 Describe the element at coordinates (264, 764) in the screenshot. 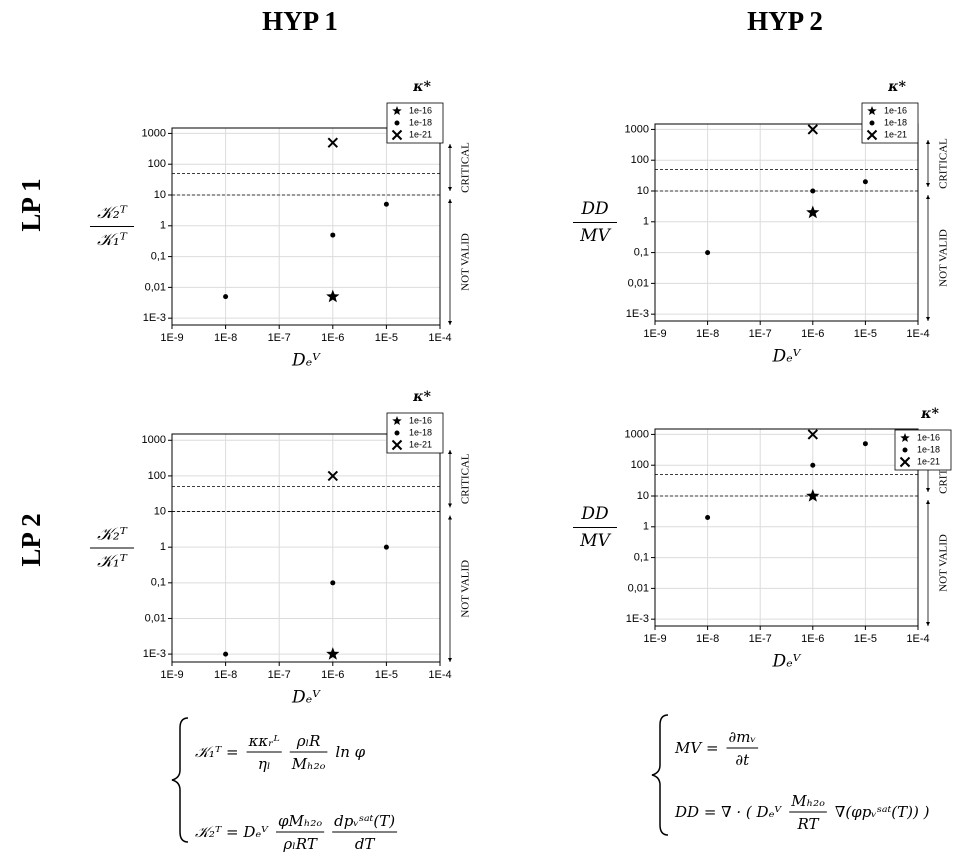

I see `equation-denominator: ηₗ` at that location.